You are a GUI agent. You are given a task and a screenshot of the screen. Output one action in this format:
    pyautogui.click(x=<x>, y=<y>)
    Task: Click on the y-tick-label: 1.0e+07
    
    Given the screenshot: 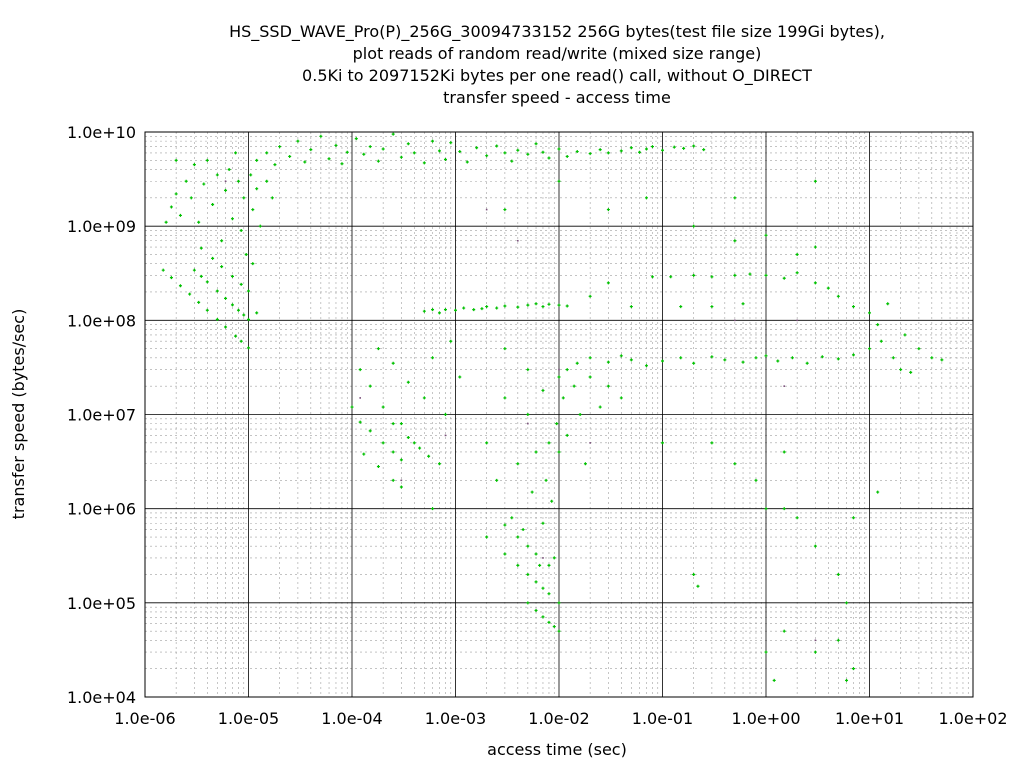 What is the action you would take?
    pyautogui.click(x=101, y=415)
    